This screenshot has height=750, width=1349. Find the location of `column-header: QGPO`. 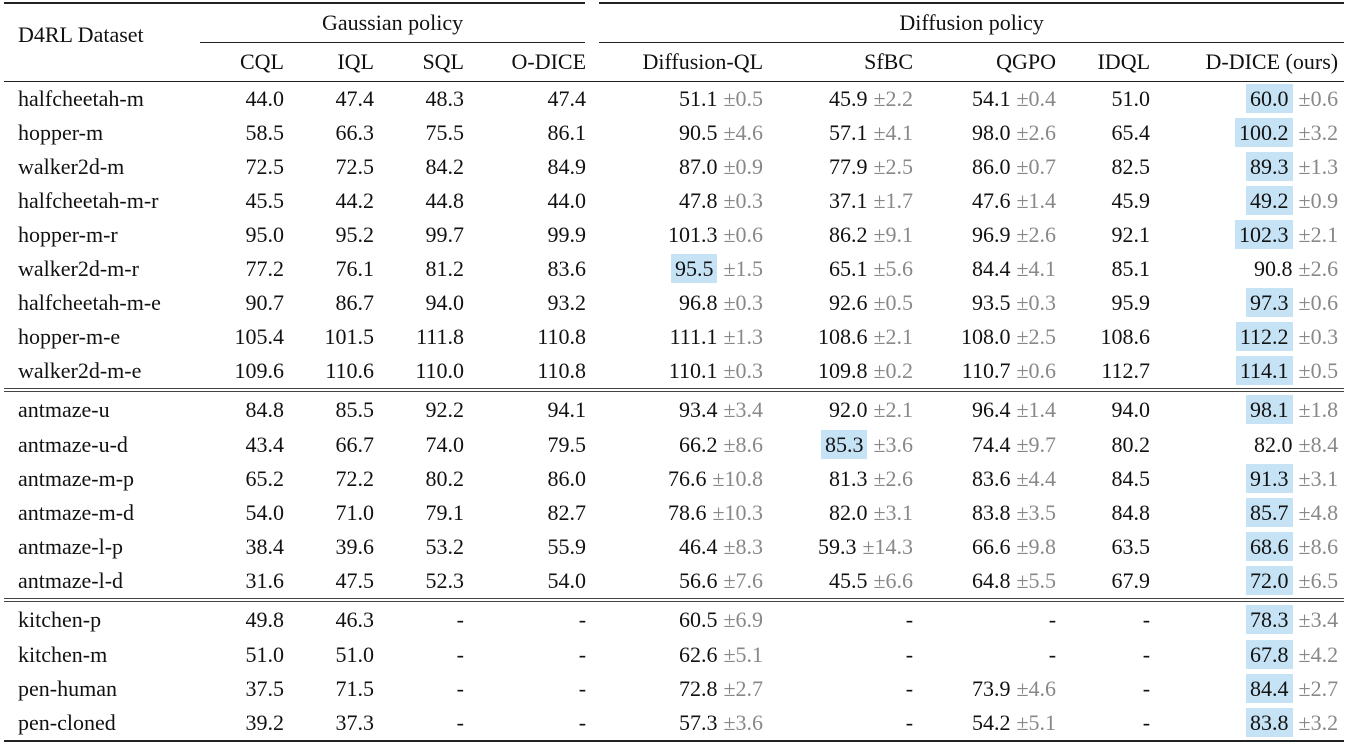

column-header: QGPO is located at coordinates (991, 62).